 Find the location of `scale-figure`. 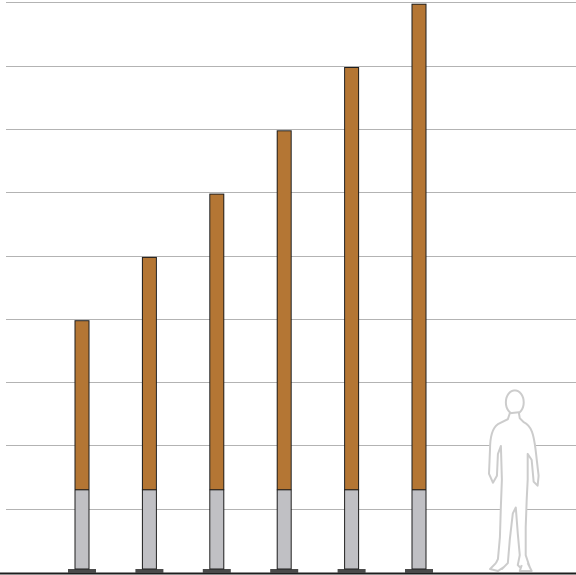

scale-figure is located at coordinates (513, 481).